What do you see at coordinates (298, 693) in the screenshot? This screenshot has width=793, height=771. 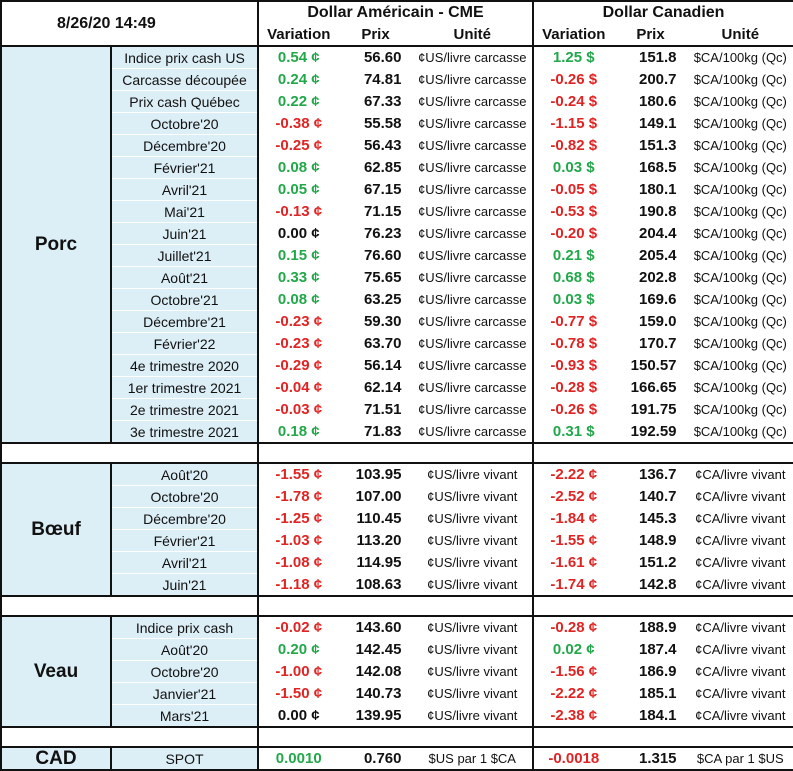 I see `us-variation: -1.50 ¢` at bounding box center [298, 693].